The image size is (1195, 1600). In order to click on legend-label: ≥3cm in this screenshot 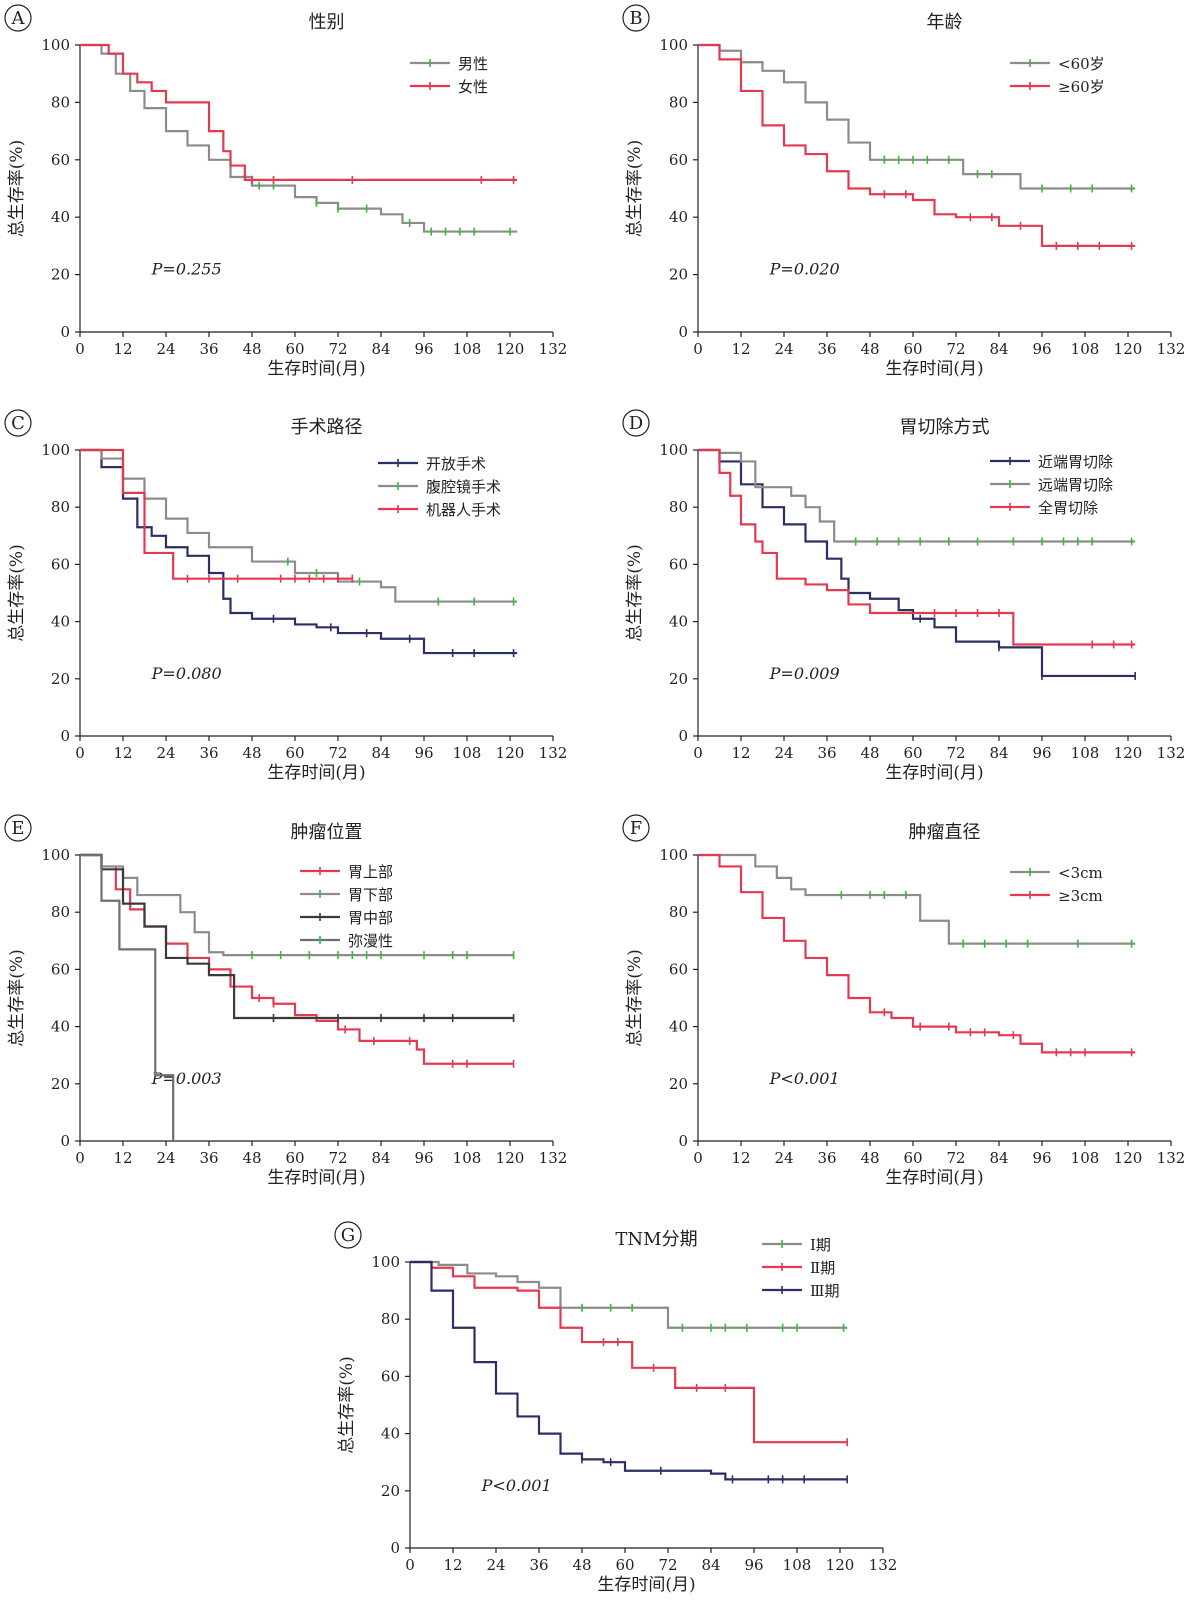, I will do `click(1080, 896)`.